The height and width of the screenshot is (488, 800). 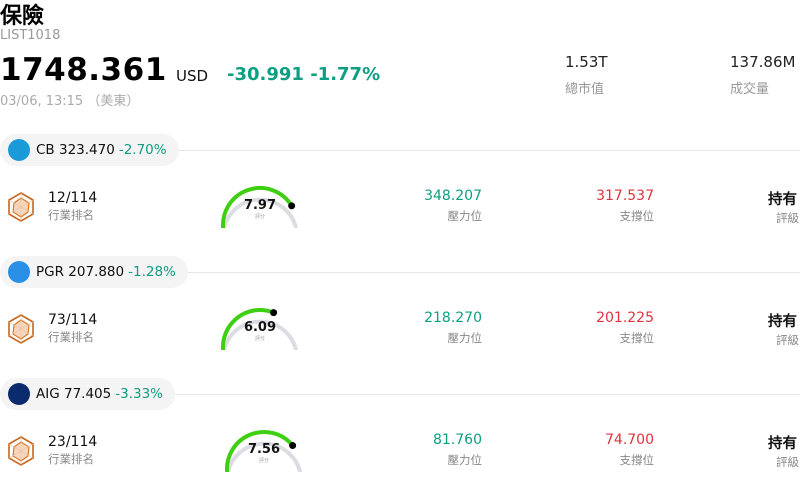 I want to click on volume-label: 成交量, so click(x=750, y=89).